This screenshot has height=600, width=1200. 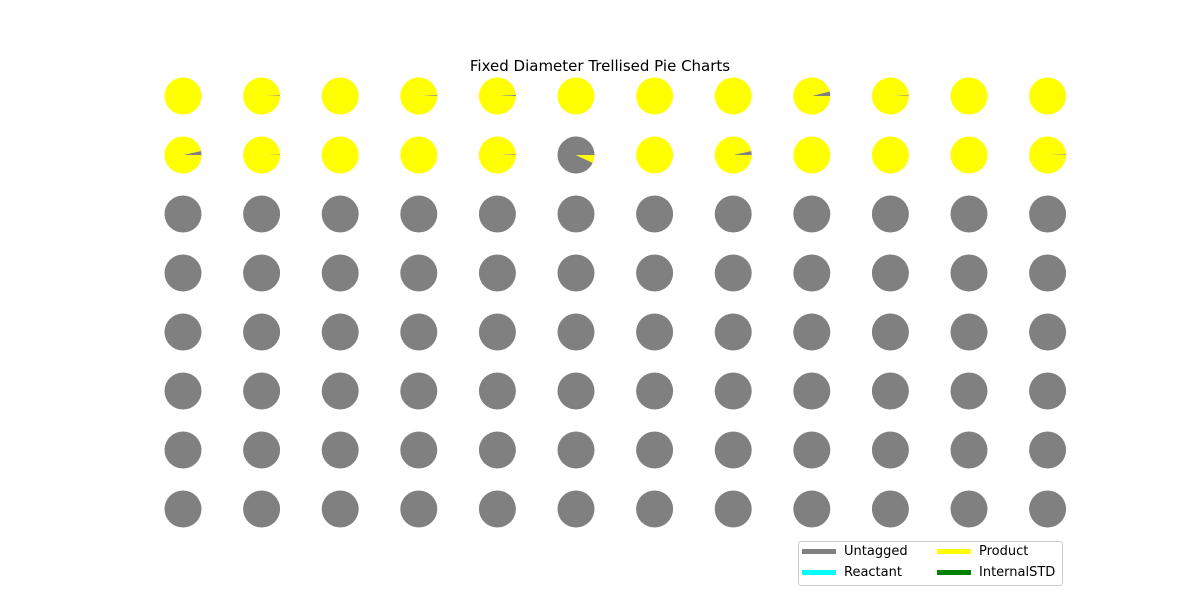 I want to click on pie-slice-untagged-r5-c5, so click(x=497, y=332).